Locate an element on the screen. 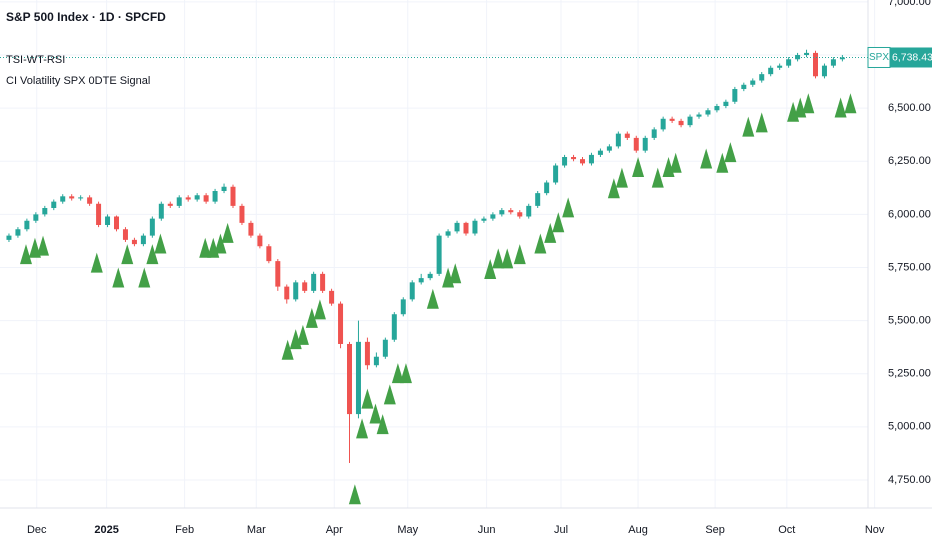  x-tick-label: Sep is located at coordinates (715, 530).